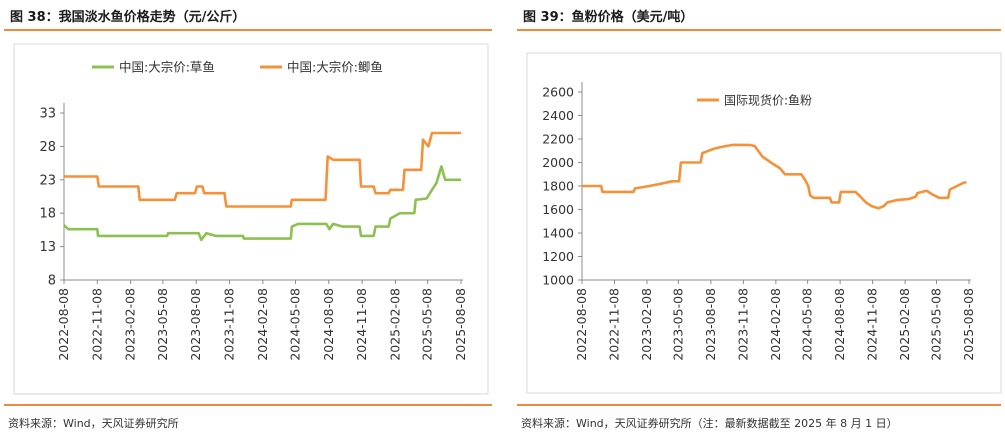 Image resolution: width=1005 pixels, height=436 pixels. I want to click on left-figure-title: 图 38：我国淡水鱼价格走势（元/公斤）, so click(128, 17).